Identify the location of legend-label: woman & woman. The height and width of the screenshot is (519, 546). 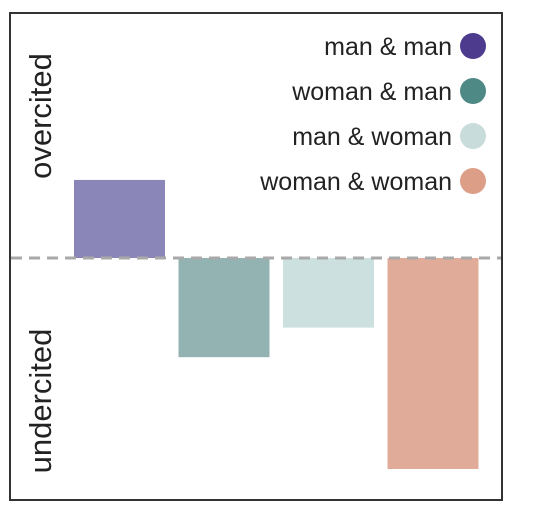
(355, 182).